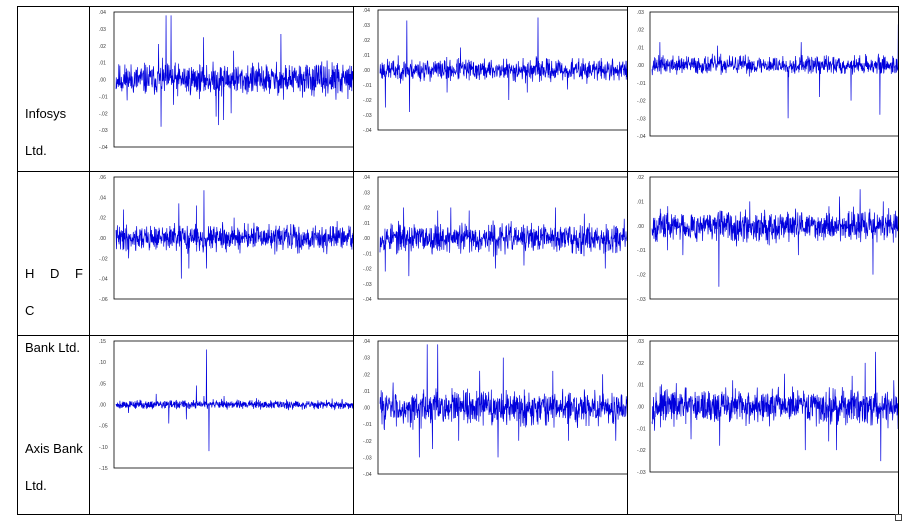 This screenshot has height=526, width=911. I want to click on y-tick-label: .06, so click(102, 178).